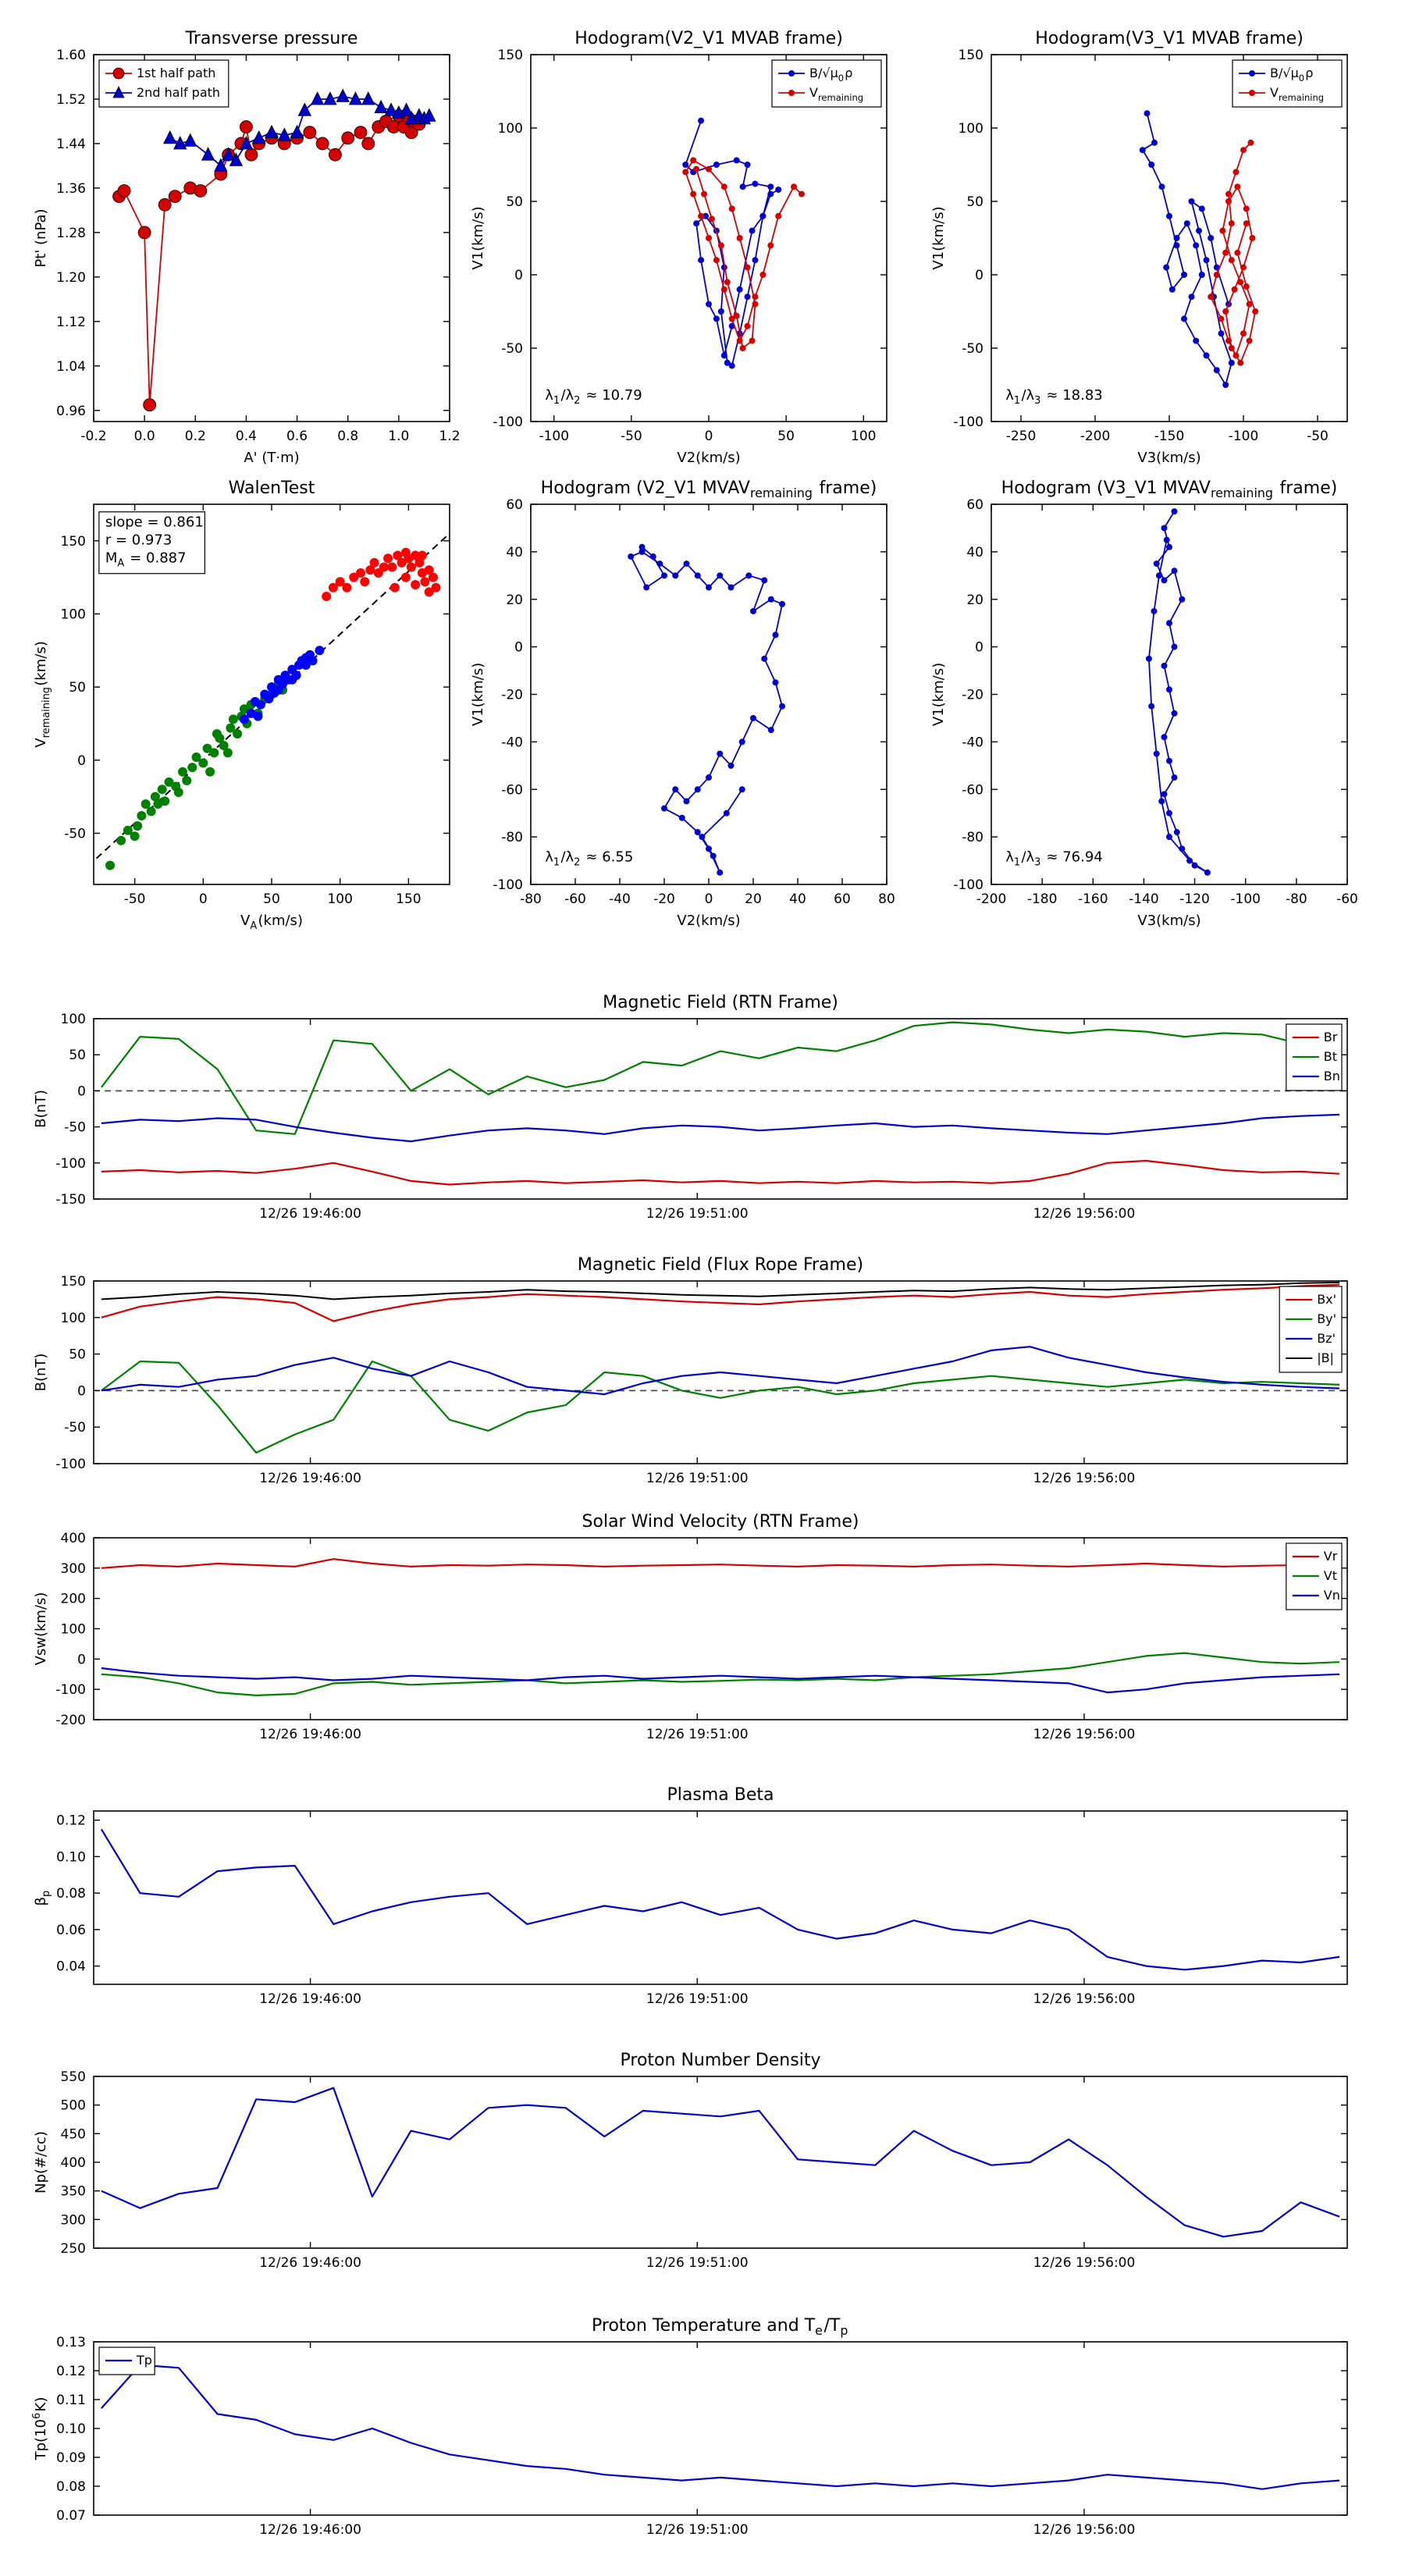  I want to click on legend-label: Bx', so click(1326, 1299).